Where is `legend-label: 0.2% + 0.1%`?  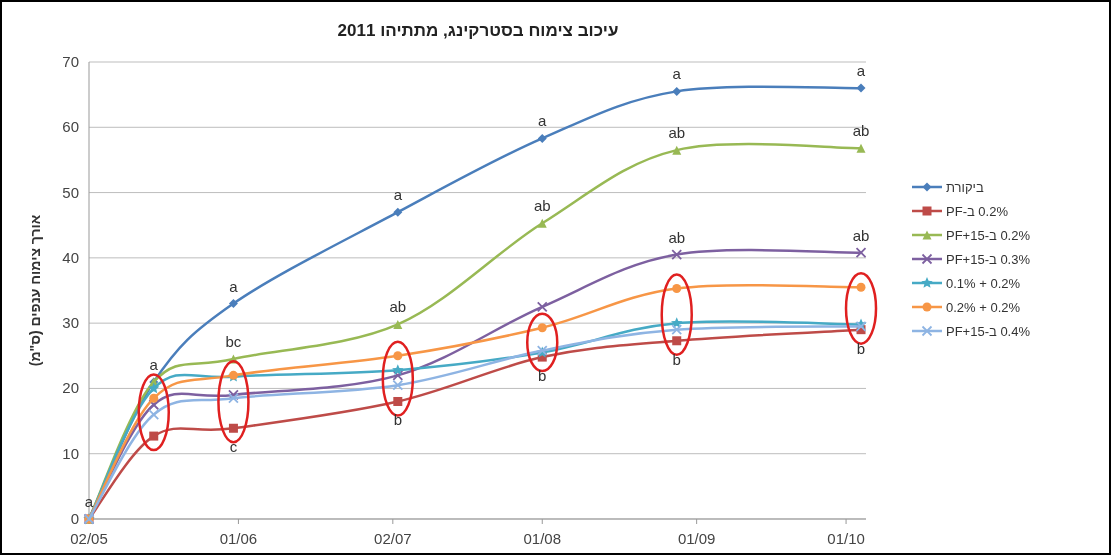
legend-label: 0.2% + 0.1% is located at coordinates (983, 283).